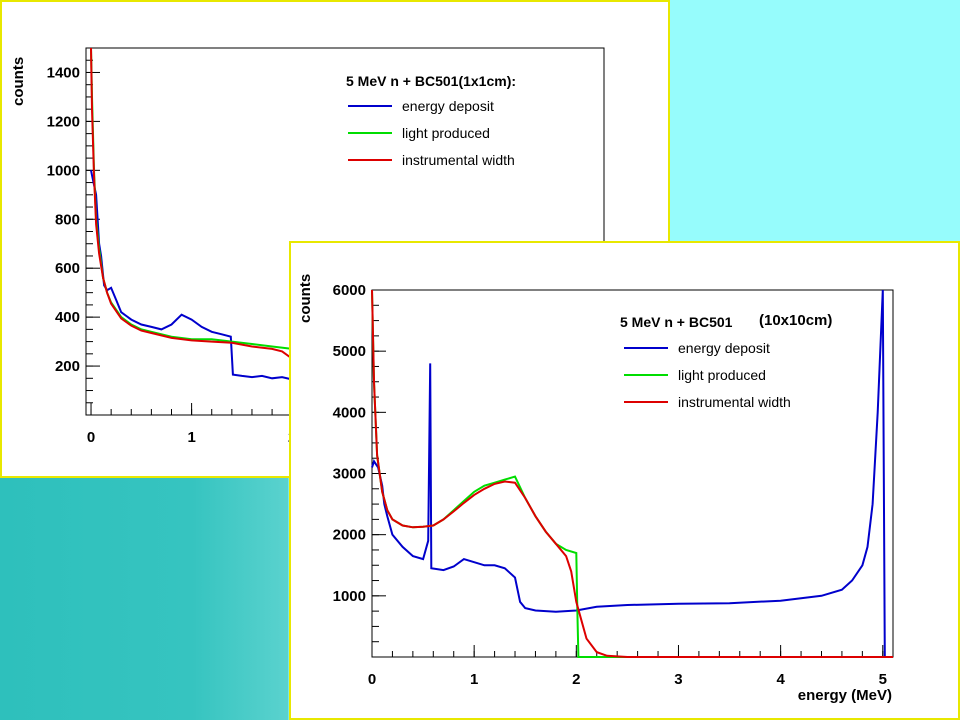 This screenshot has width=960, height=720. What do you see at coordinates (676, 322) in the screenshot?
I see `legend-title: 5 MeV n + BC501` at bounding box center [676, 322].